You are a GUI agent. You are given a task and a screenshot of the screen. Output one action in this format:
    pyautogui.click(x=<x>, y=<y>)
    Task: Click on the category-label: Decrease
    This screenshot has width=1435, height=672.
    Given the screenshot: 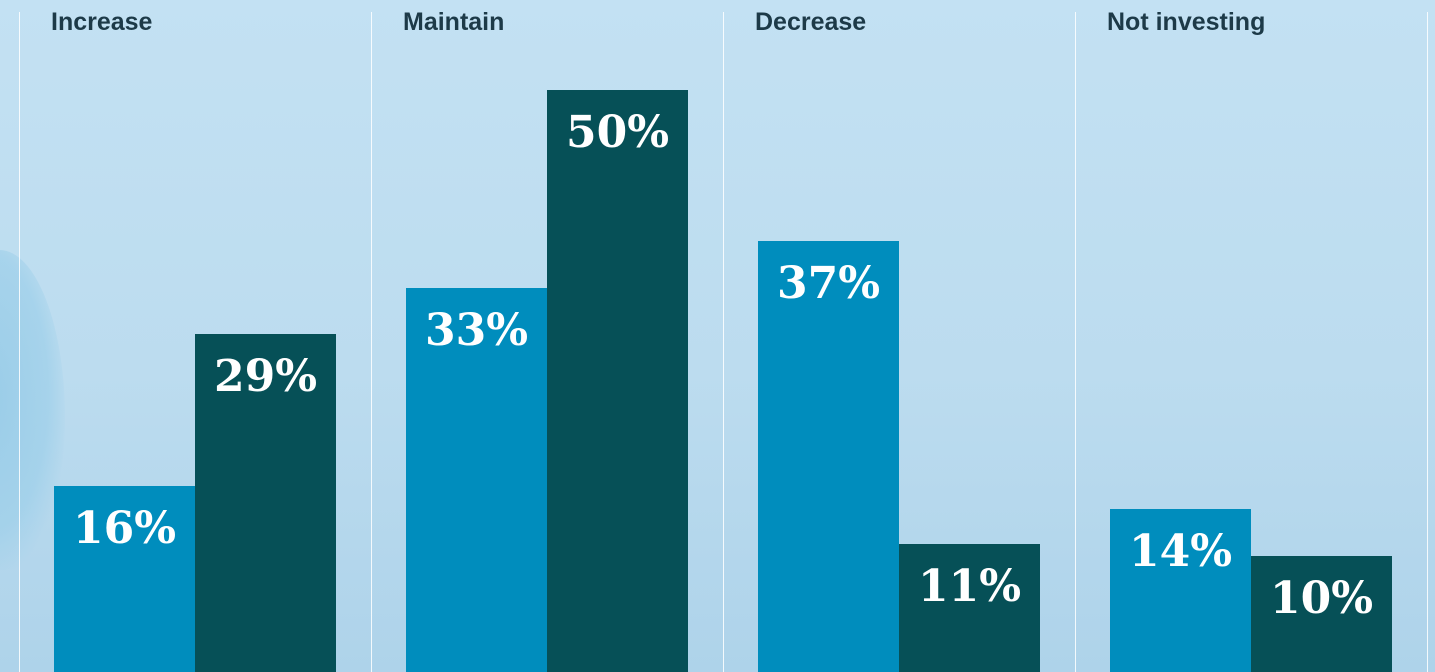 What is the action you would take?
    pyautogui.click(x=811, y=22)
    